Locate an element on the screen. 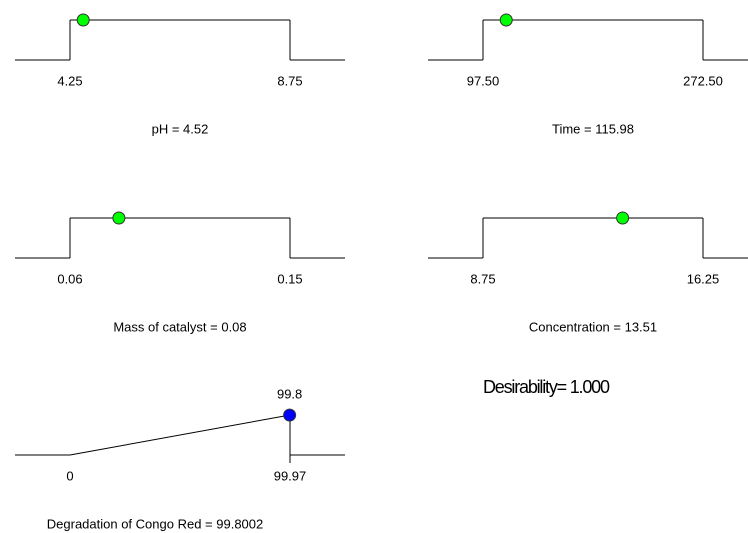  tick-label: 0 is located at coordinates (69, 475).